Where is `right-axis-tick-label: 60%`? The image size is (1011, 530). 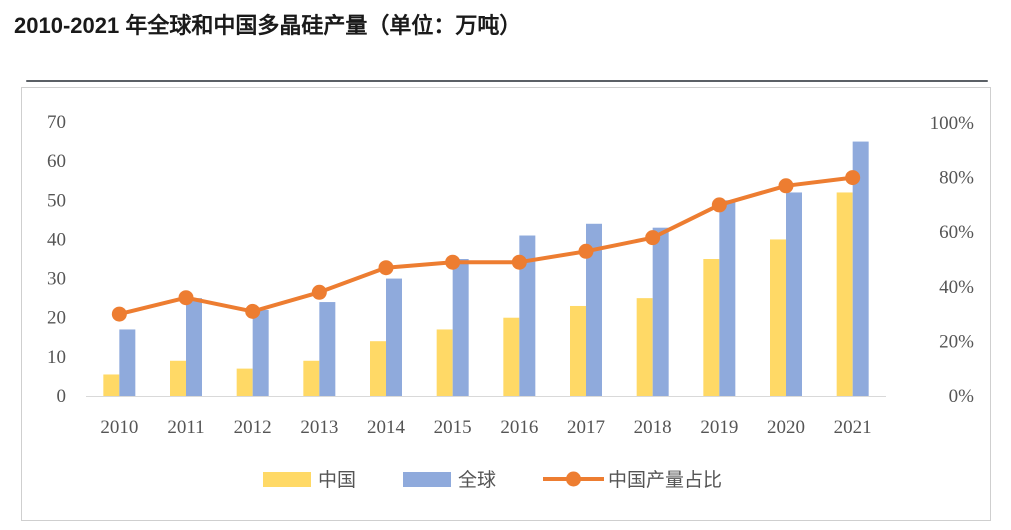
right-axis-tick-label: 60% is located at coordinates (956, 232).